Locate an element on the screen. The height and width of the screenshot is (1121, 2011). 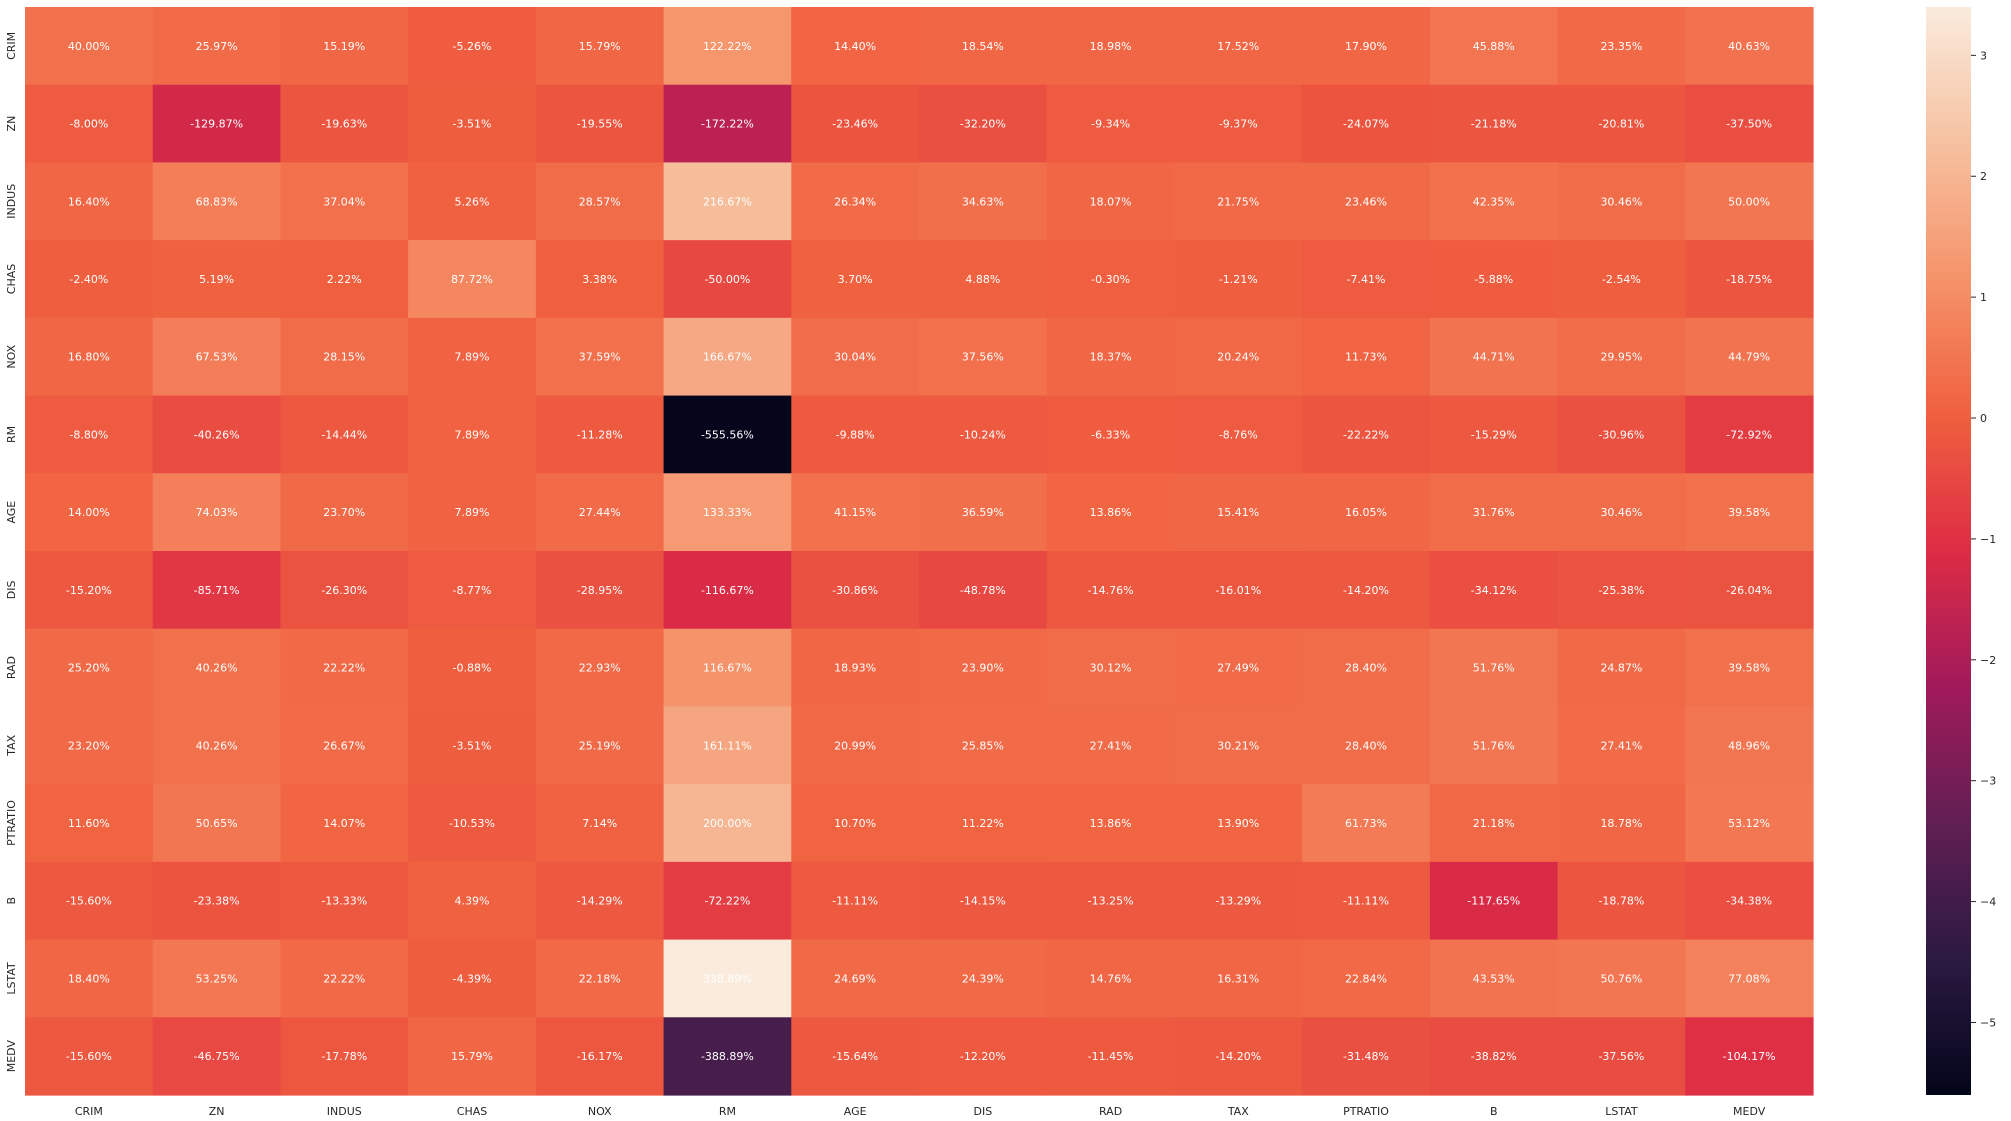
cell-value-label: 17.52% is located at coordinates (1238, 46).